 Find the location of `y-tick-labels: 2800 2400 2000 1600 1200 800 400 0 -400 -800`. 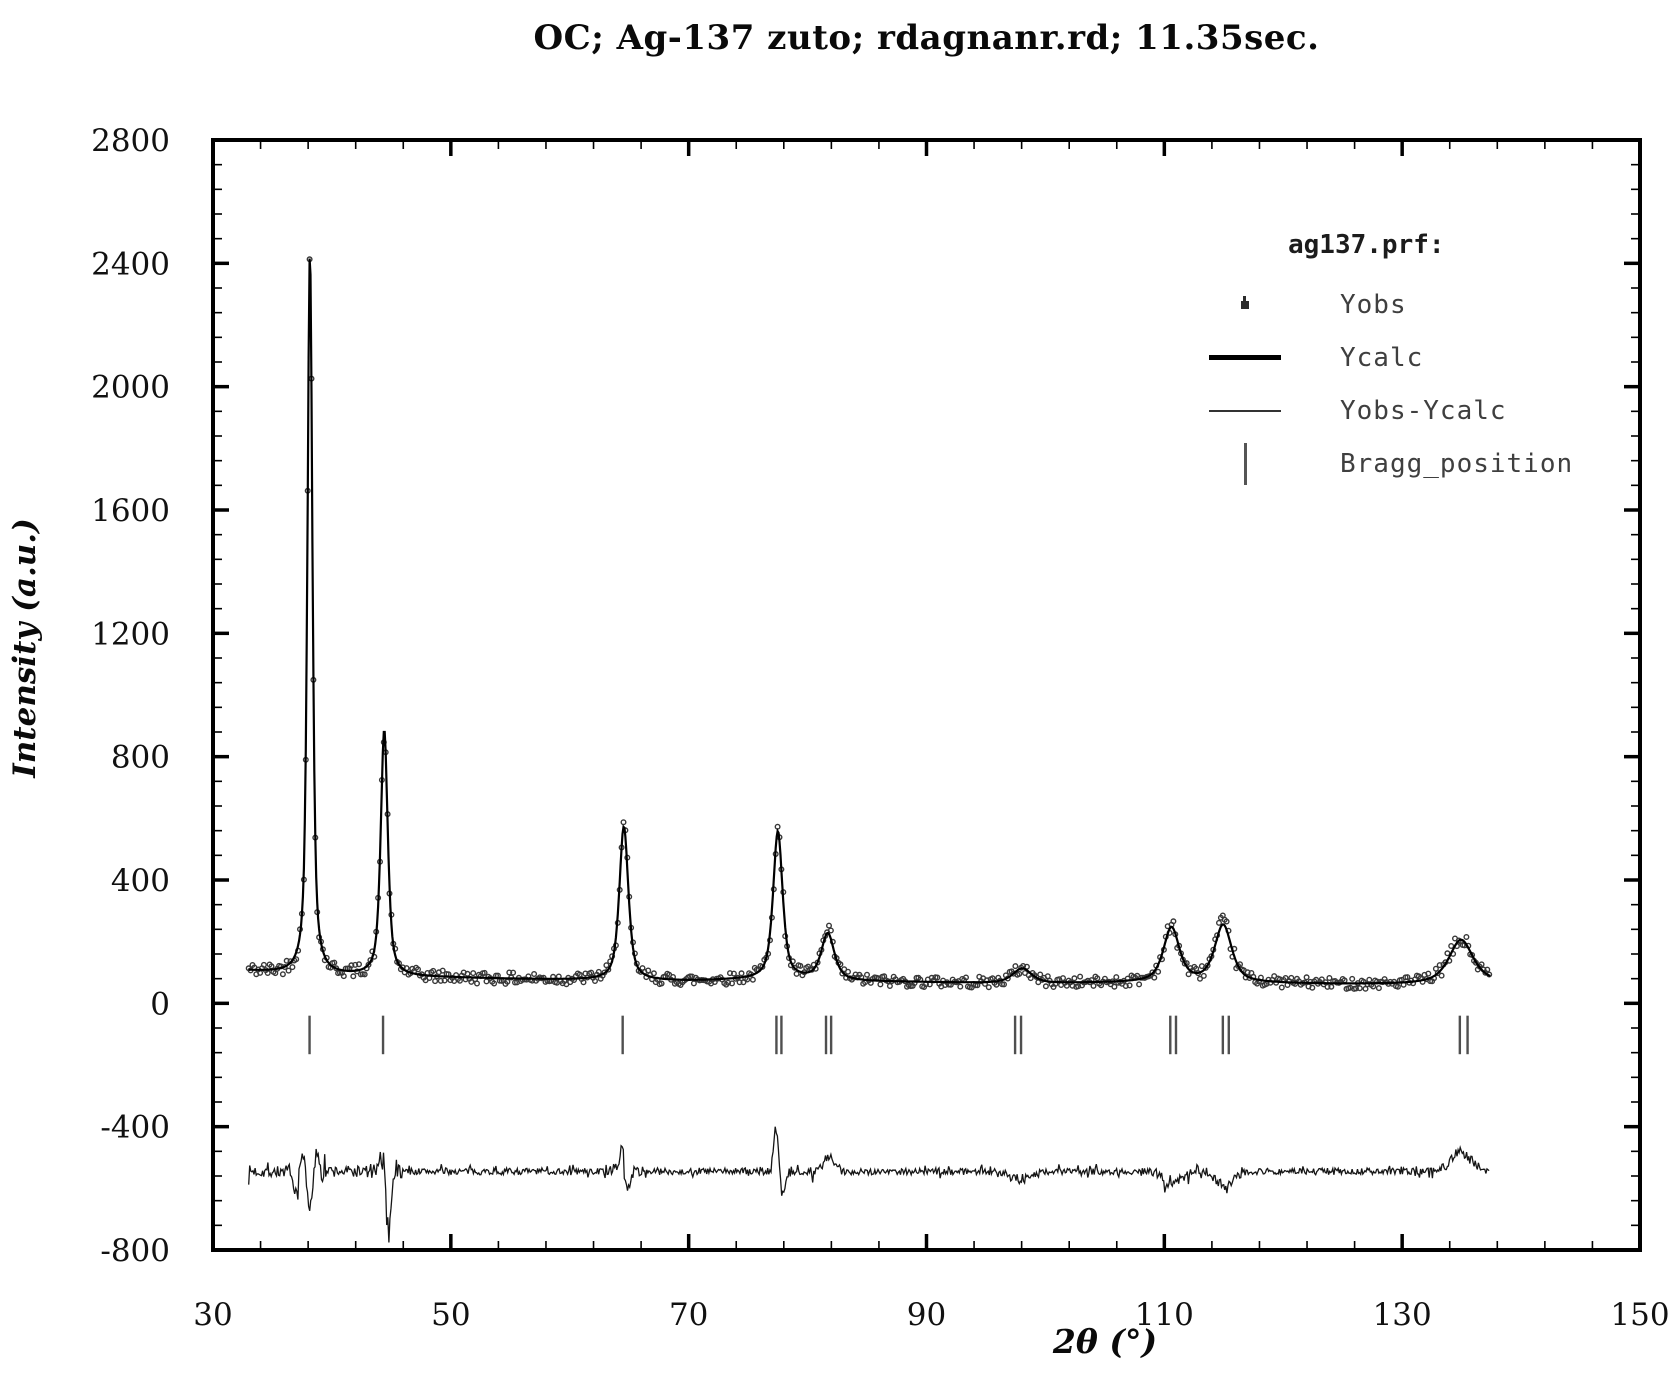

y-tick-labels: 2800 2400 2000 1600 1200 800 400 0 -400 -800 is located at coordinates (130, 696).